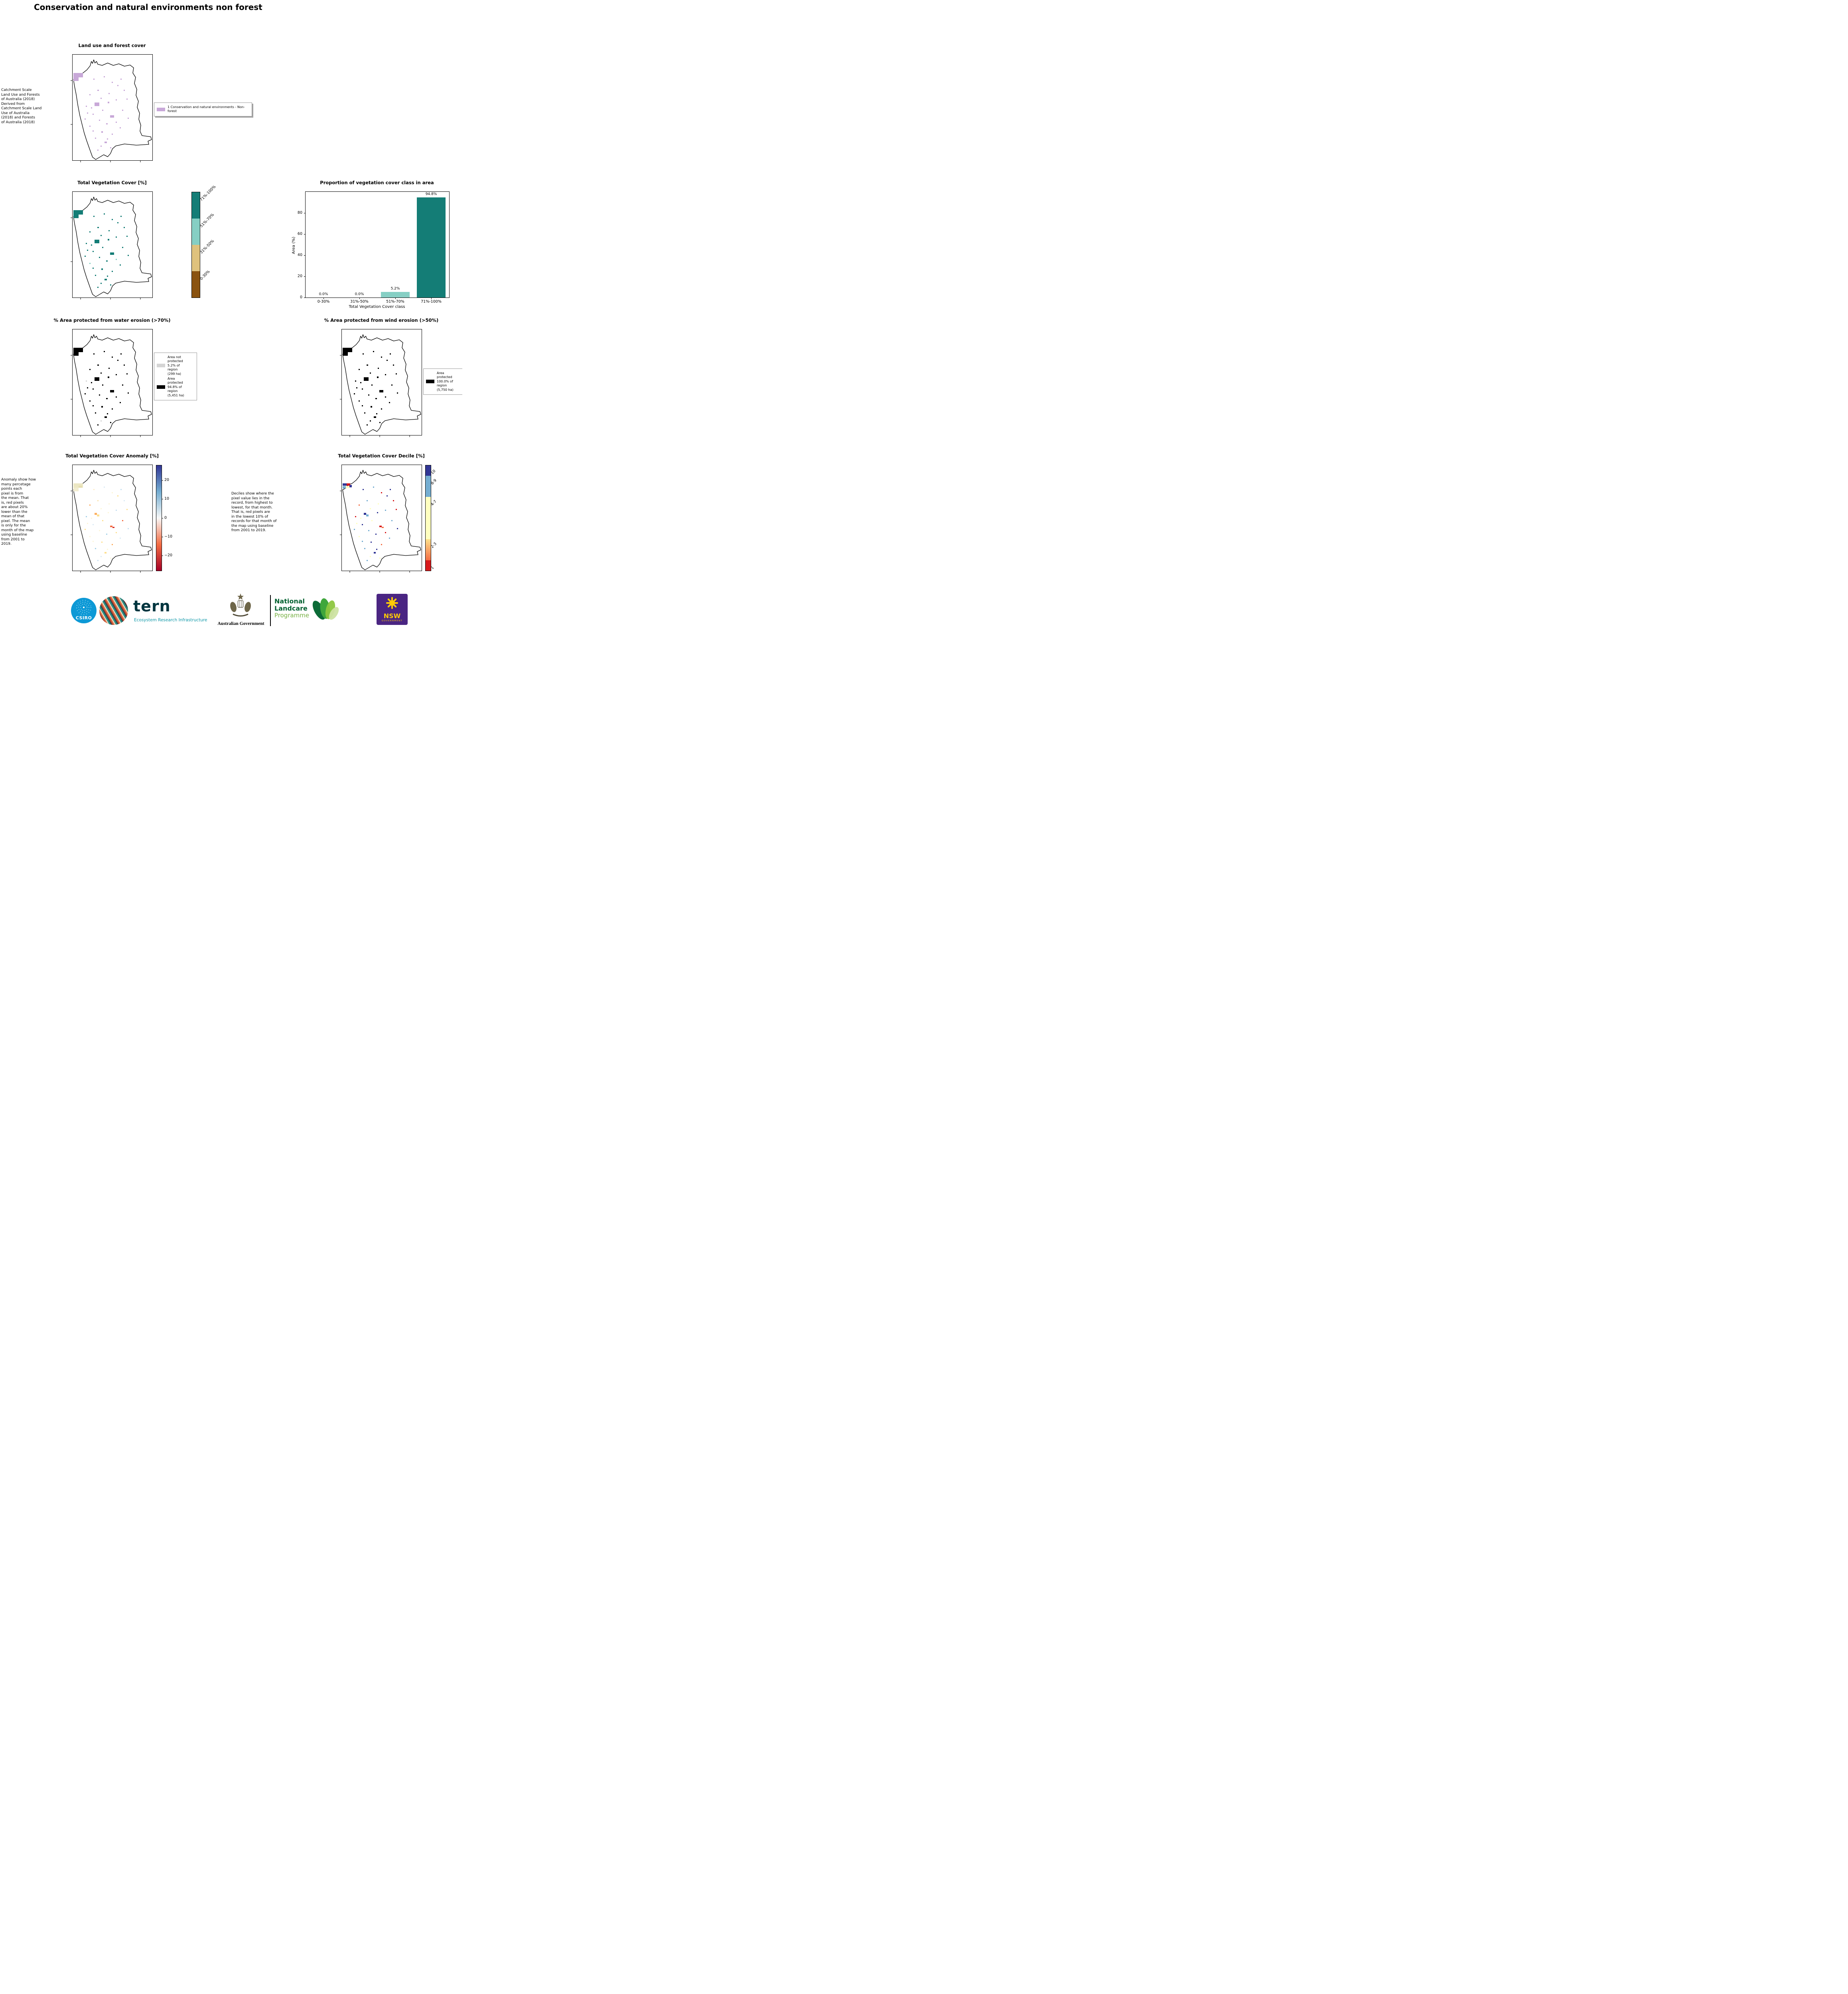  Describe the element at coordinates (240, 605) in the screenshot. I see `australian-government-crest-icon` at that location.